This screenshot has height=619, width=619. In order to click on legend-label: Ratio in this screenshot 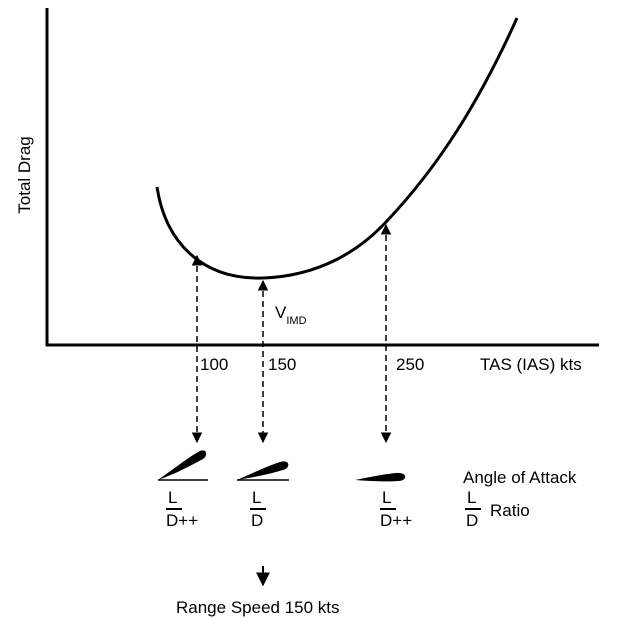, I will do `click(510, 510)`.